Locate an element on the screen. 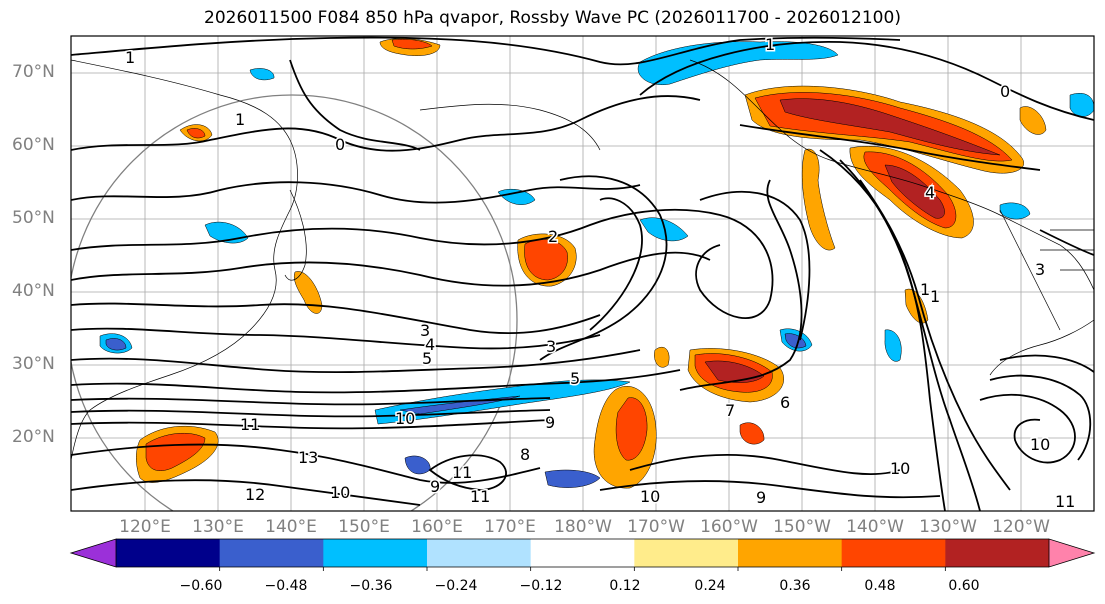  lon-tick-label: 160°E is located at coordinates (437, 527).